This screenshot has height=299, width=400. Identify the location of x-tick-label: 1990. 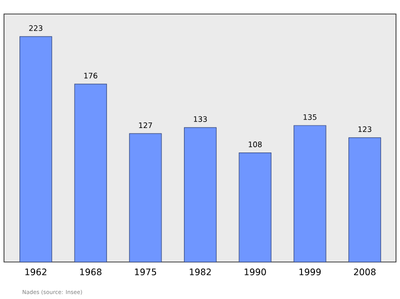
(255, 272).